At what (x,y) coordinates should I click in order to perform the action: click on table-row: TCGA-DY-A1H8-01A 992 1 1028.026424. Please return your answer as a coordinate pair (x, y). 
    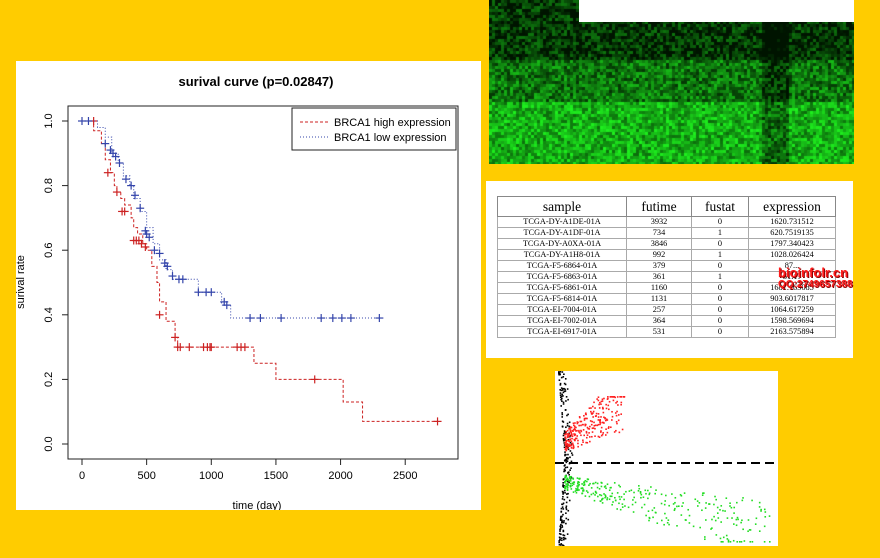
    Looking at the image, I should click on (666, 255).